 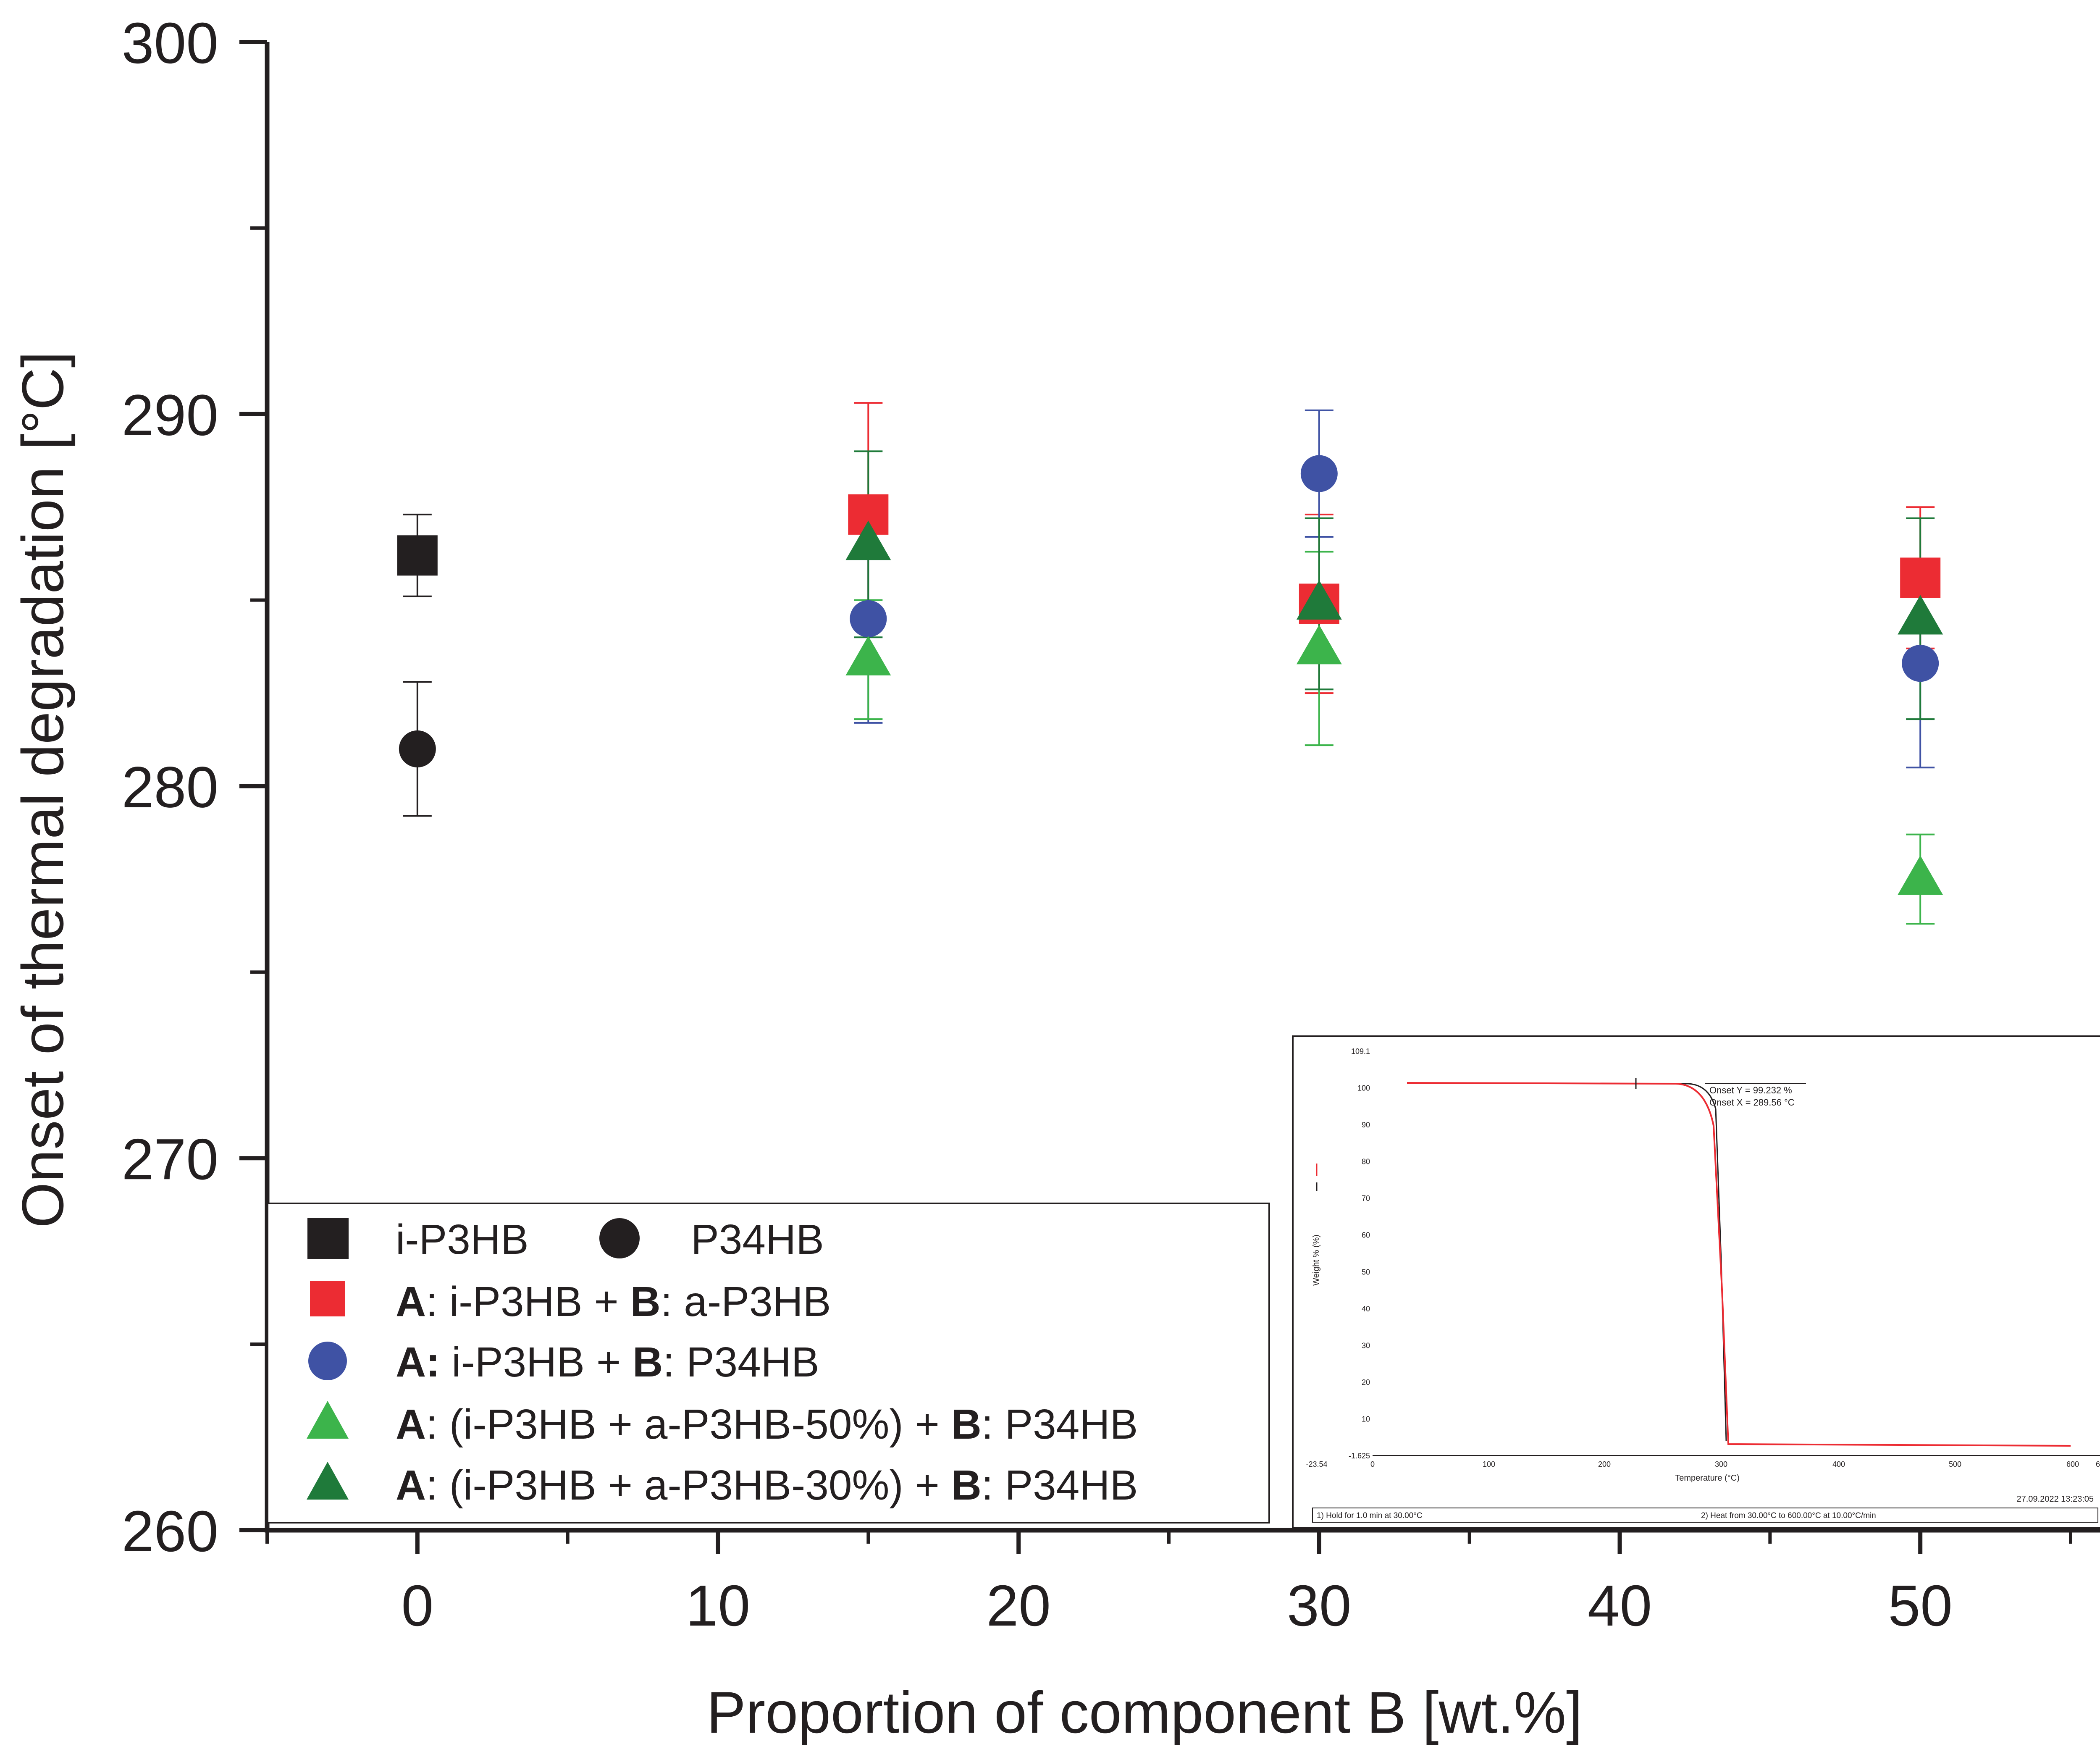 What do you see at coordinates (1366, 1272) in the screenshot?
I see `inset-y-tick-label: 50` at bounding box center [1366, 1272].